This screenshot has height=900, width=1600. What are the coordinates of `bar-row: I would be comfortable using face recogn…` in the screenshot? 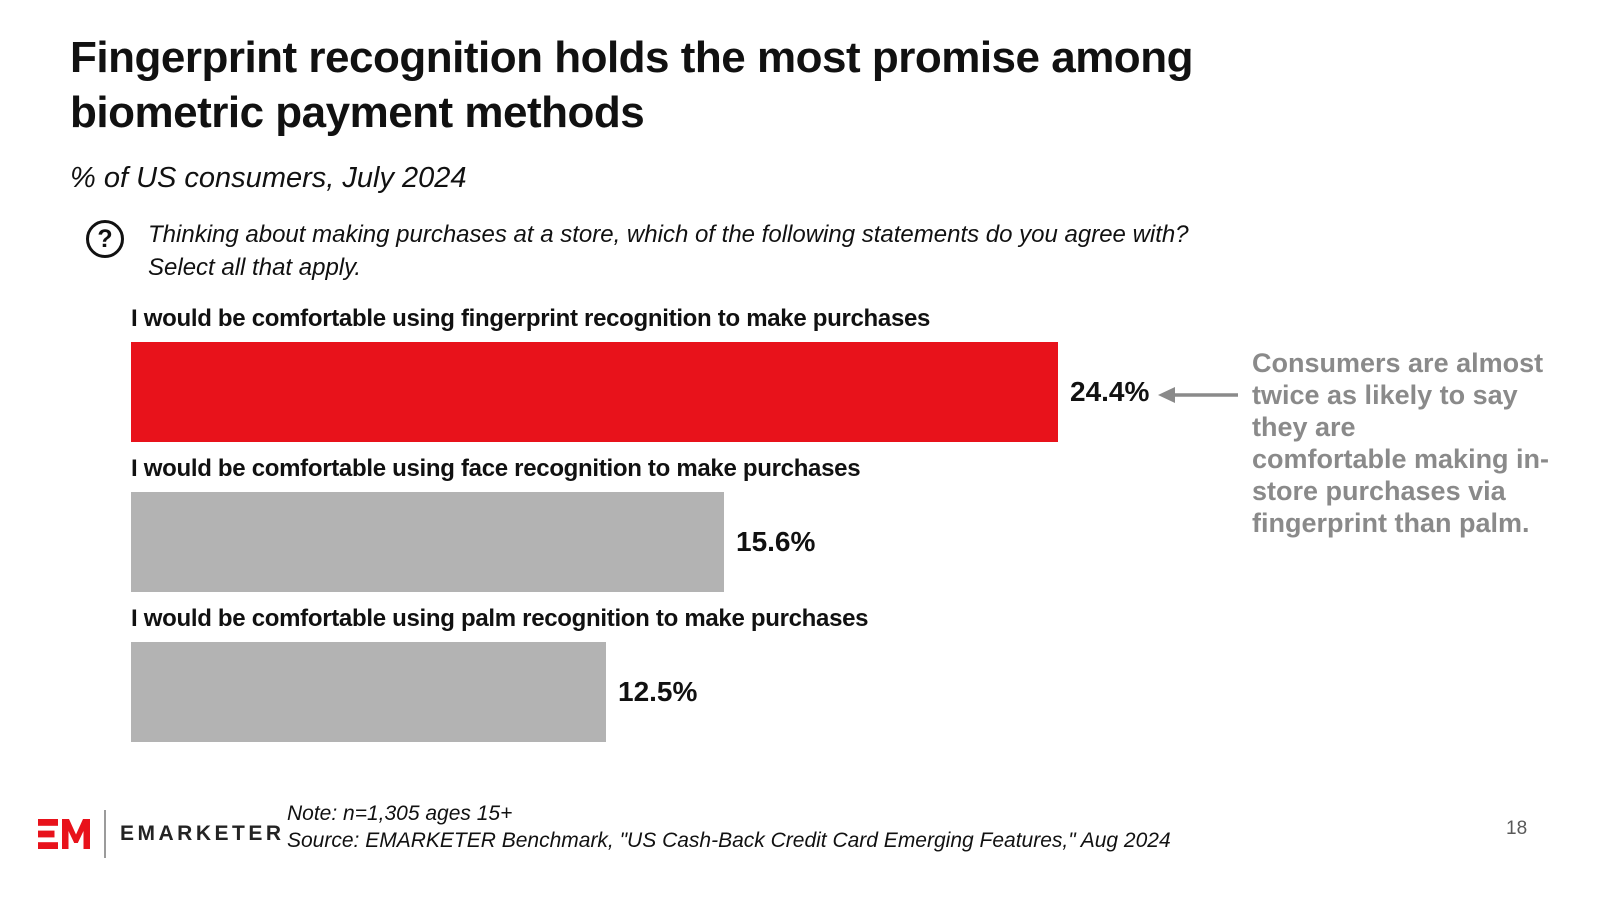 It's located at (640, 523).